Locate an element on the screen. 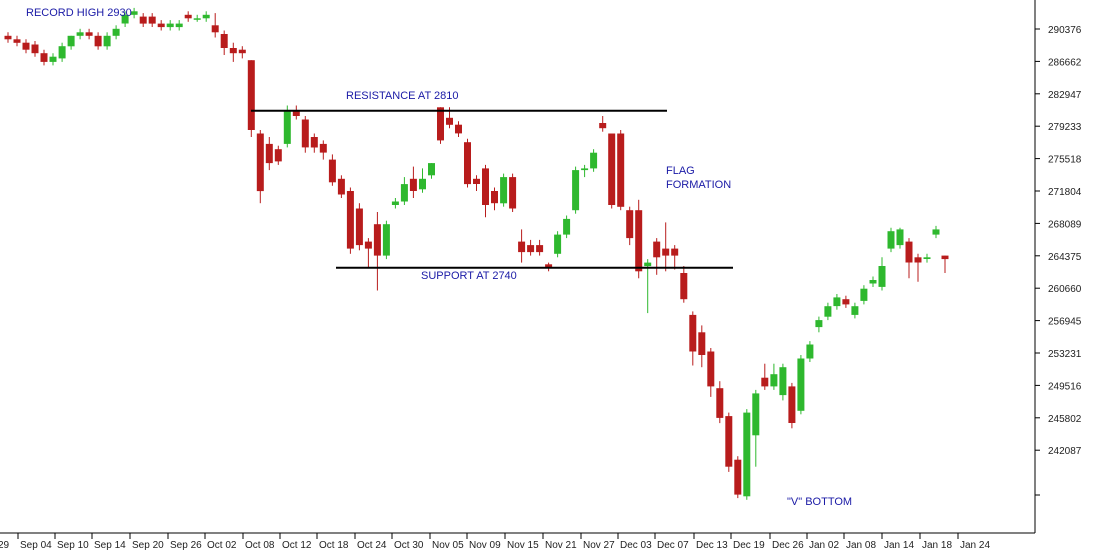 The height and width of the screenshot is (555, 1103). x-tick-label: Sep 10 is located at coordinates (73, 545).